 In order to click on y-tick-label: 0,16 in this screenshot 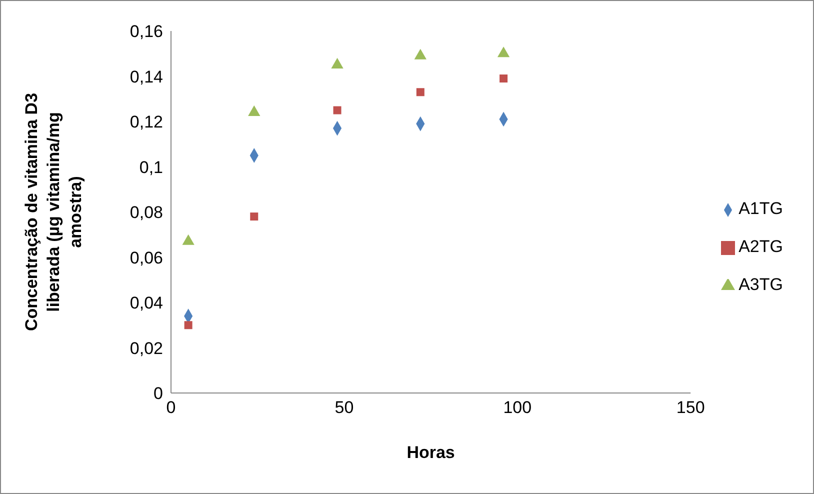, I will do `click(146, 32)`.